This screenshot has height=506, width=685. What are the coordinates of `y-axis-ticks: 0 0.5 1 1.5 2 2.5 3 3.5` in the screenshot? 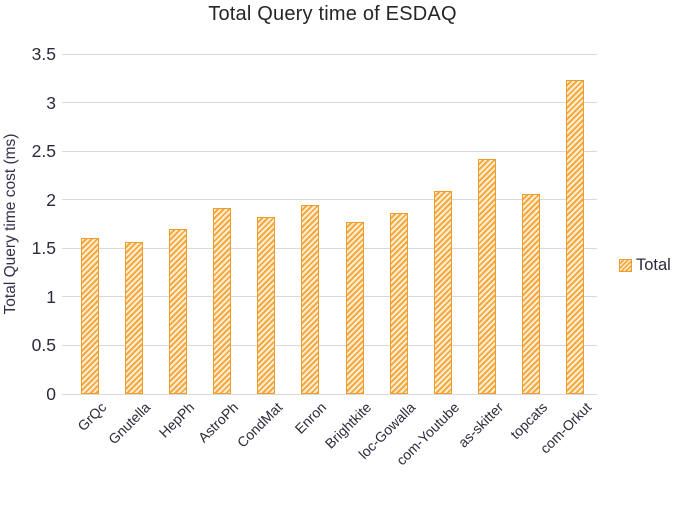 It's located at (28, 224).